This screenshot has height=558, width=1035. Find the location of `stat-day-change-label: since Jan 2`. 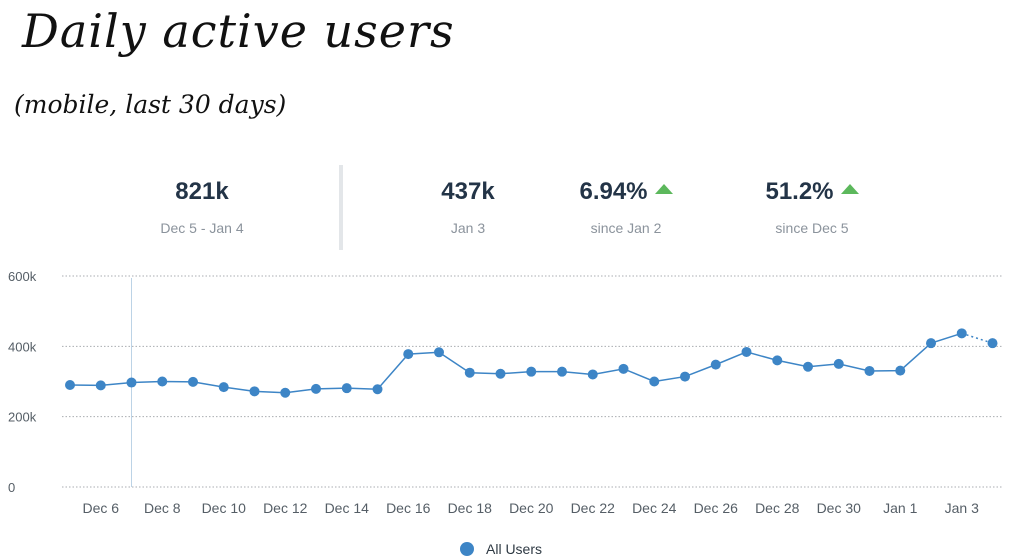

stat-day-change-label: since Jan 2 is located at coordinates (626, 228).